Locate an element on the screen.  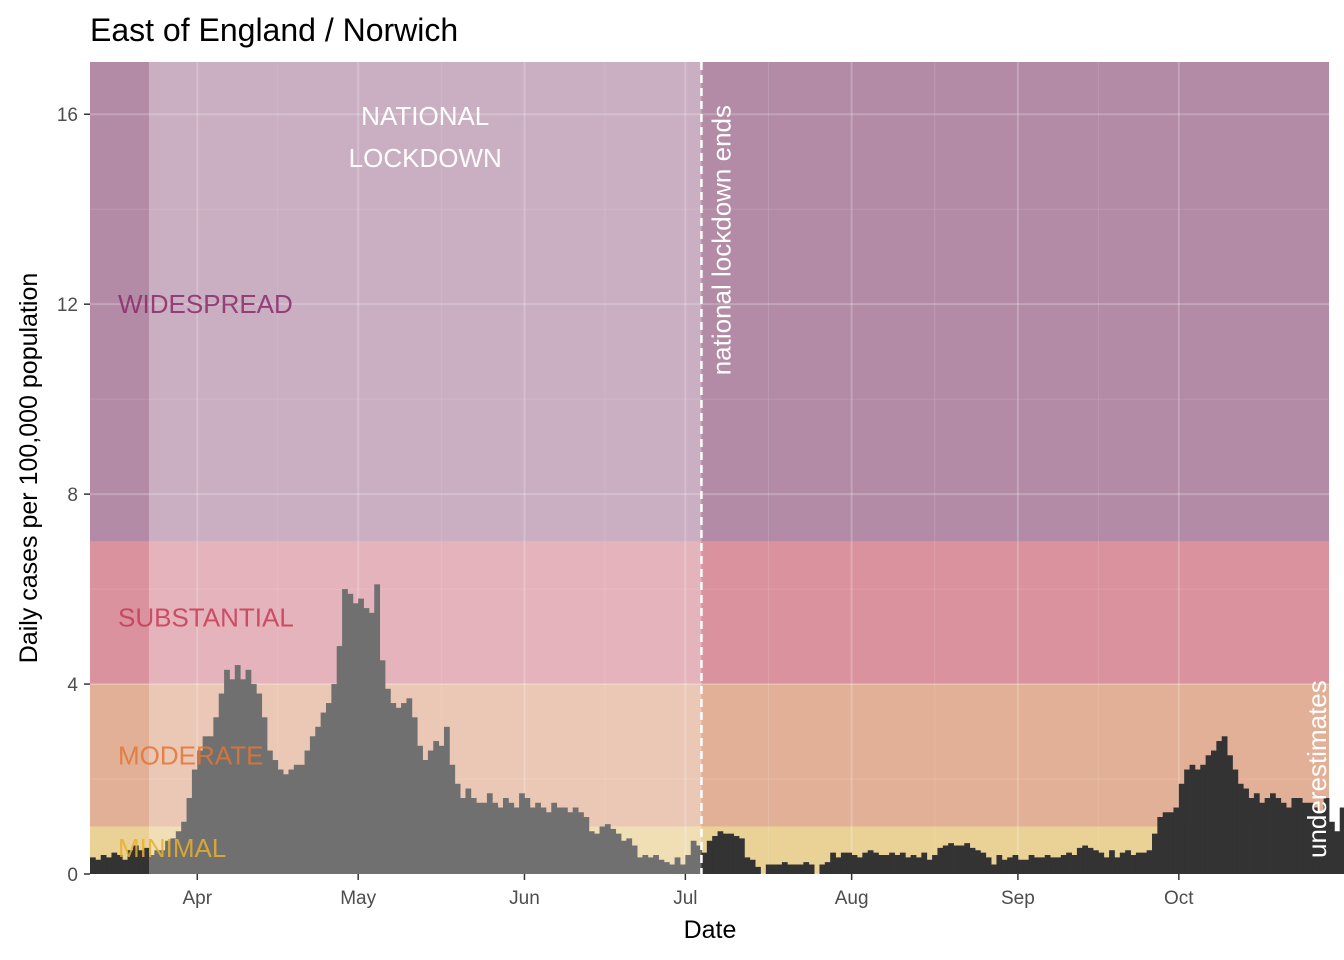
y-tick-label: 0 is located at coordinates (72, 875).